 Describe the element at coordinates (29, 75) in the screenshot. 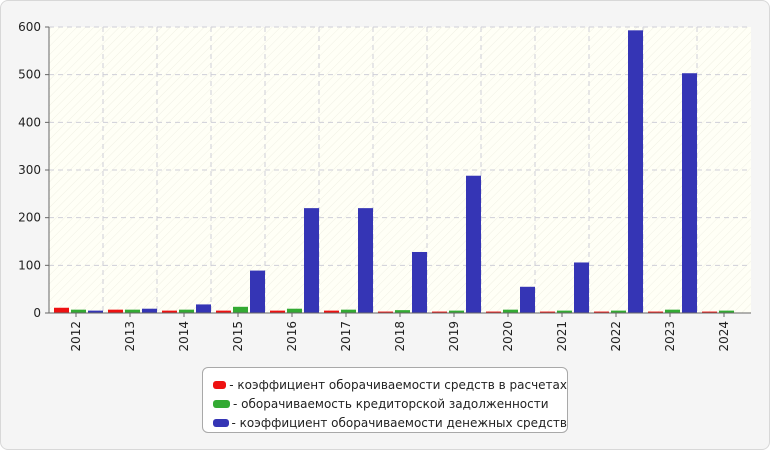

I see `y-tick-label: 500` at that location.